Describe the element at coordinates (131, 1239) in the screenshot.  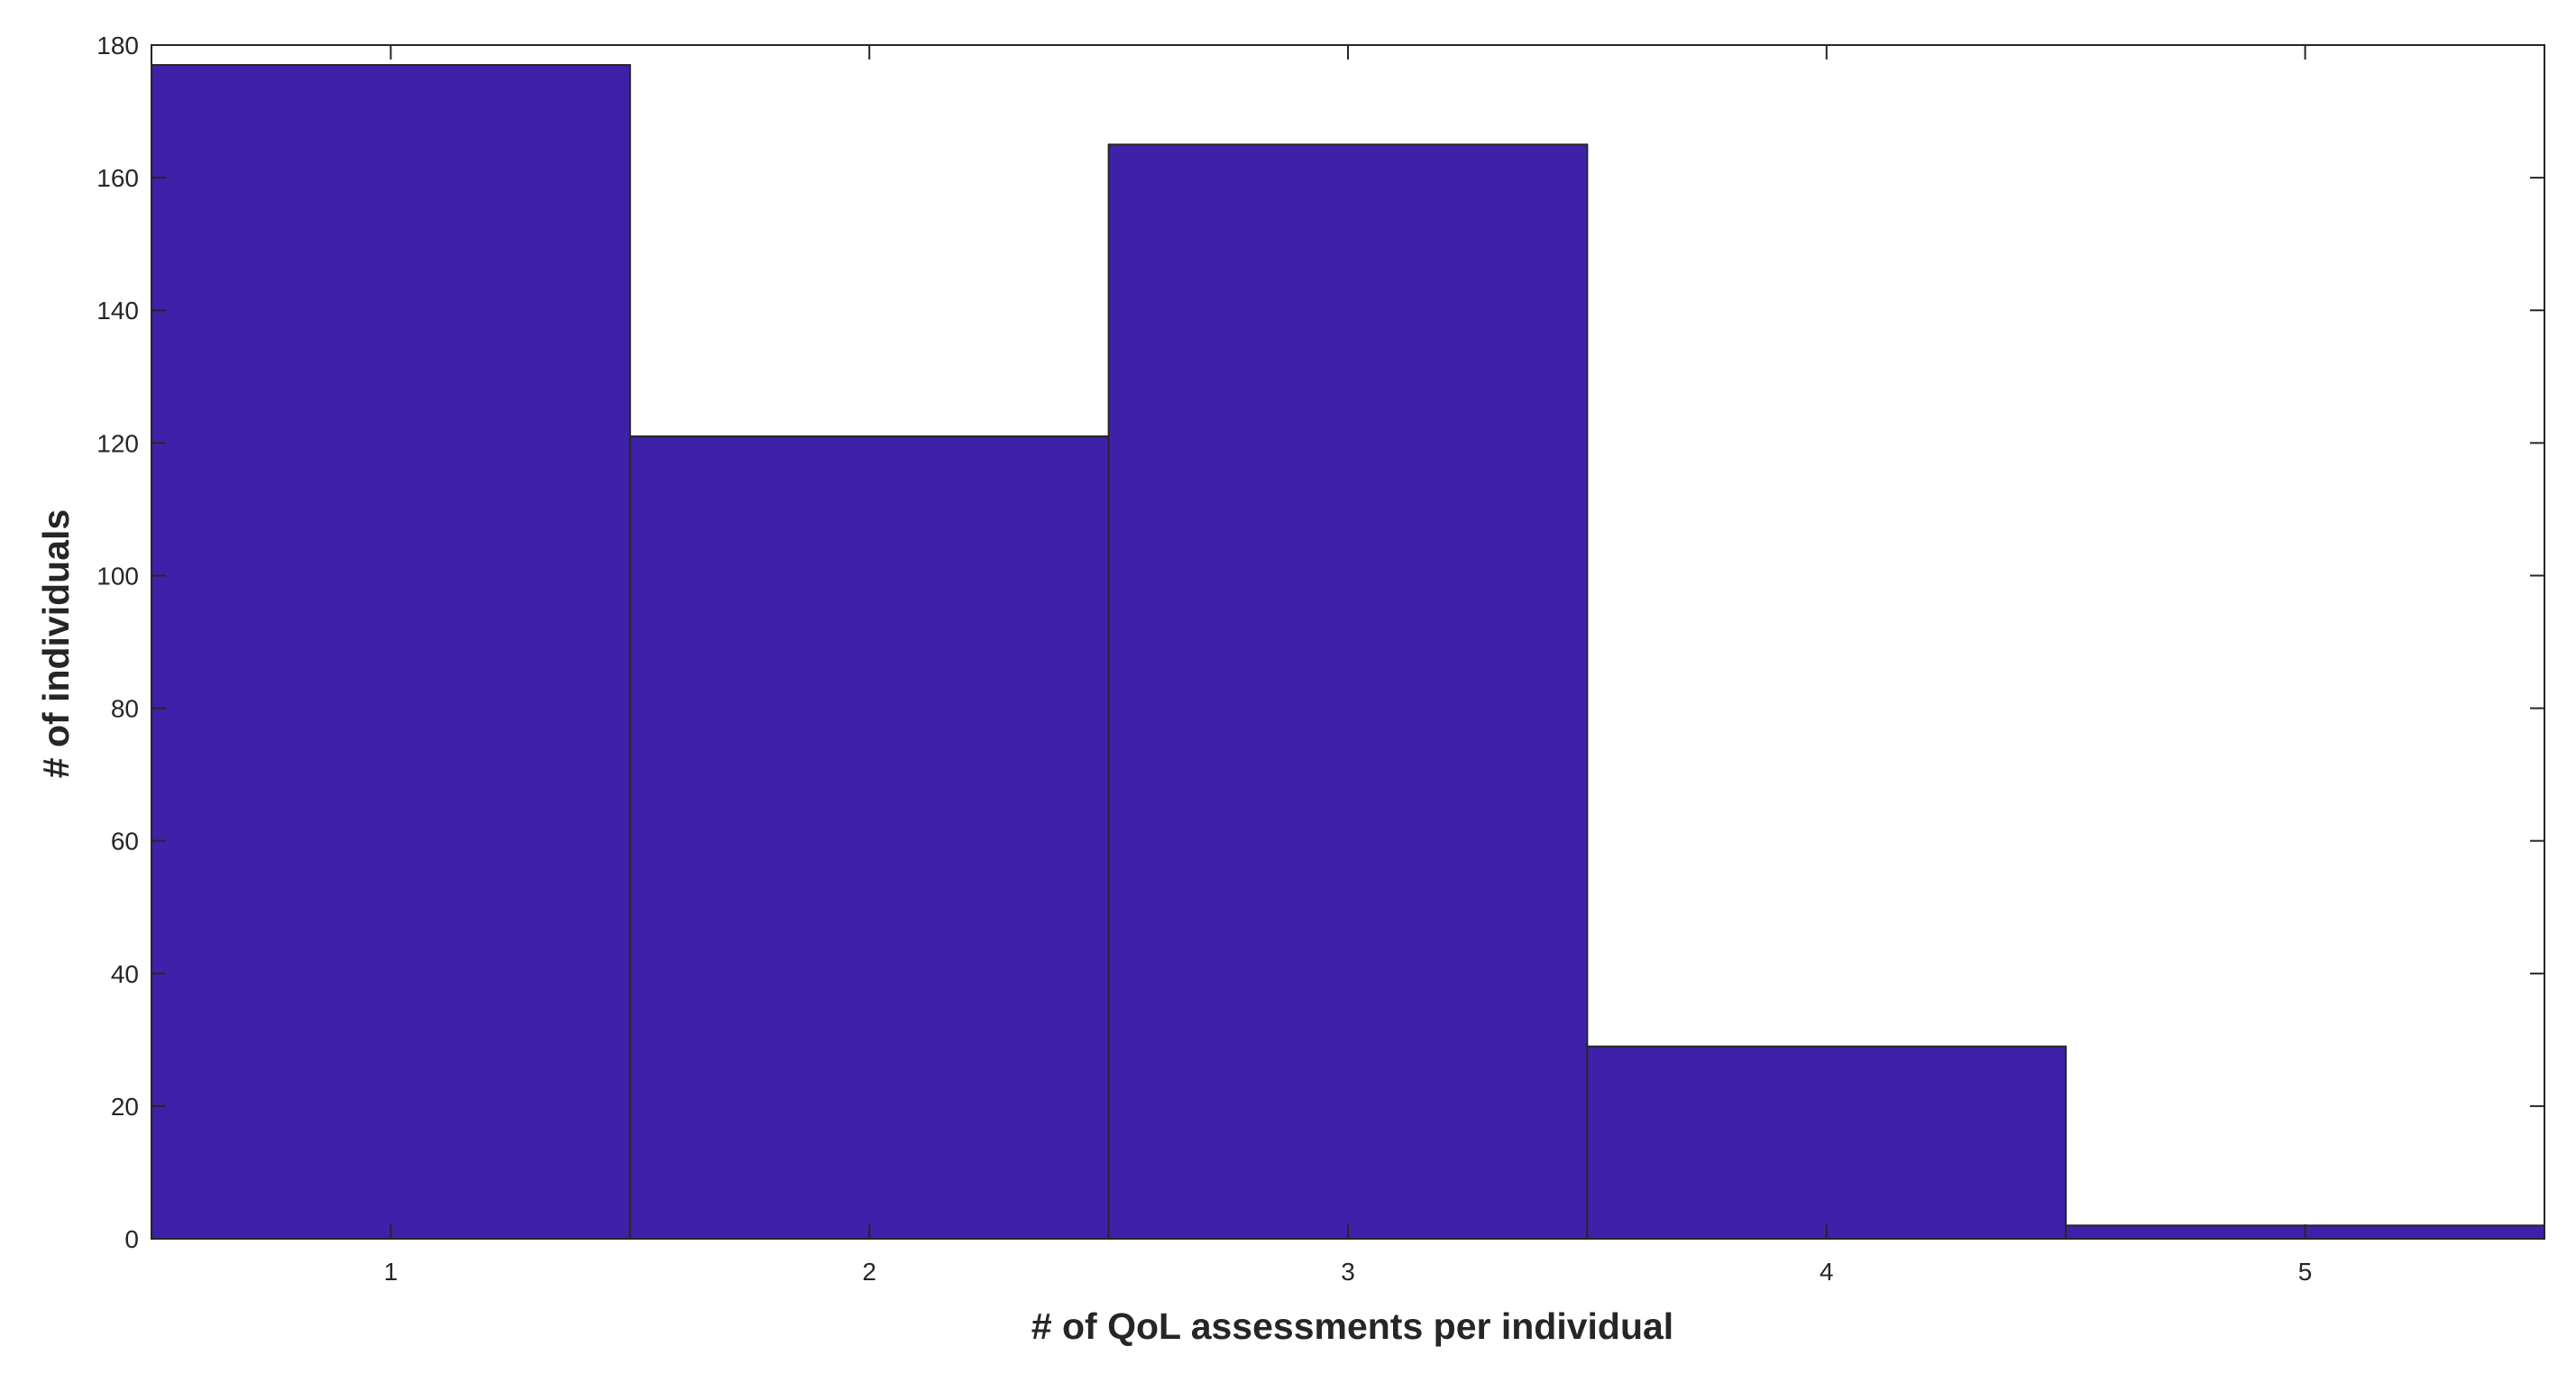
I see `y-tick-label: 0` at that location.